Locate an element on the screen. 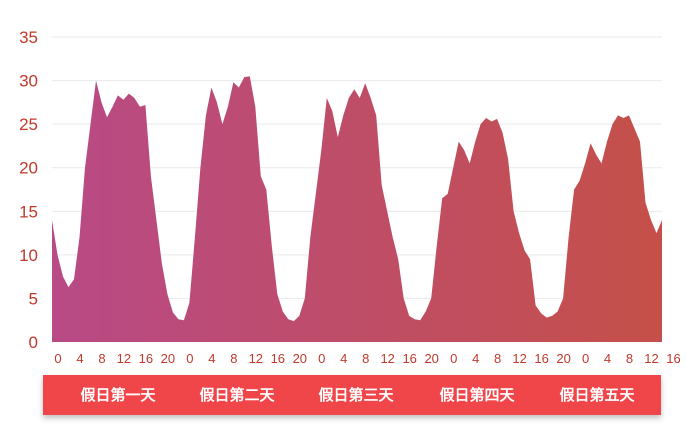  day-label: 假日第三天 is located at coordinates (356, 395).